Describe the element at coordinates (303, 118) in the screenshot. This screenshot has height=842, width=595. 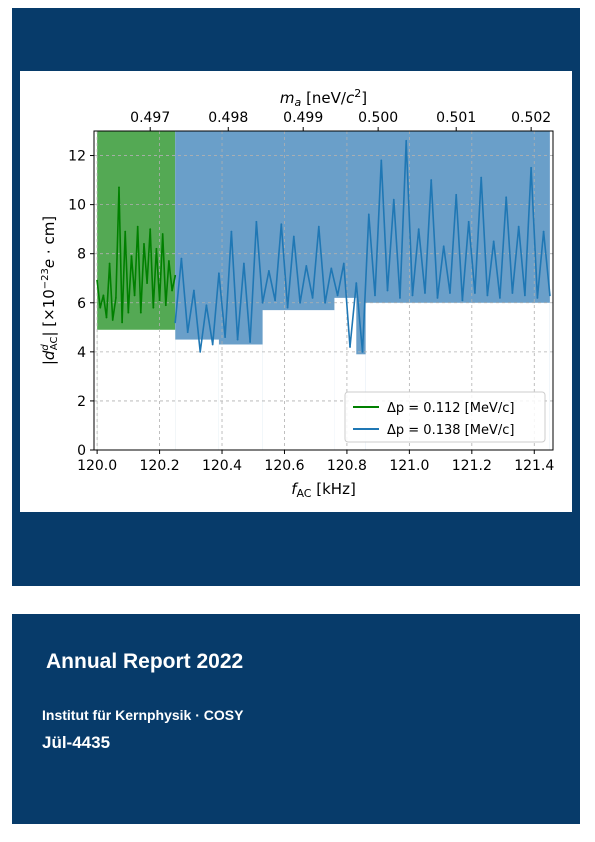
I see `top-tick-label-2: 0.499` at that location.